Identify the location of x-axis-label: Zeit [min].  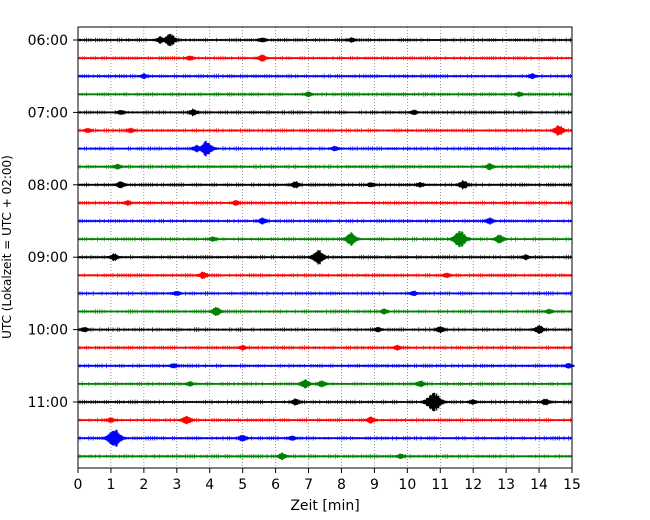
(324, 506).